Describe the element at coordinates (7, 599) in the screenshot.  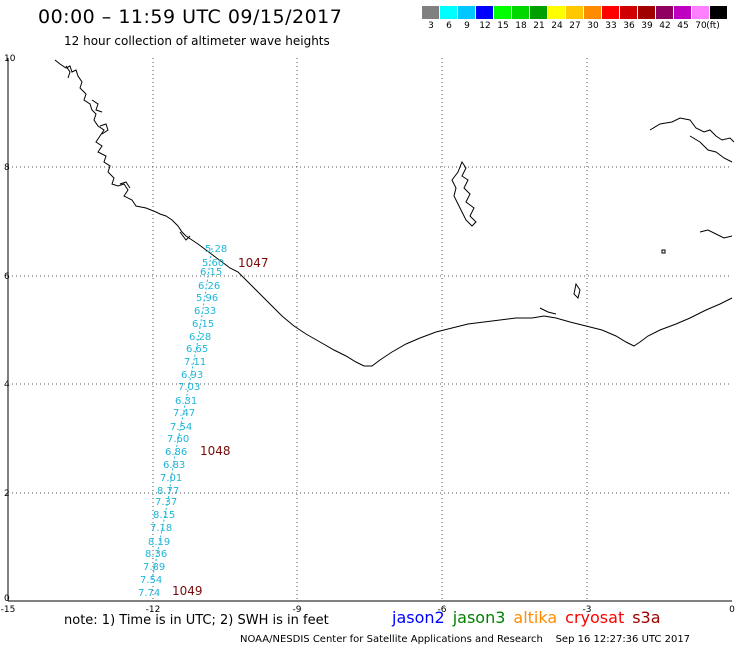
I see `y-tick-label: 0` at that location.